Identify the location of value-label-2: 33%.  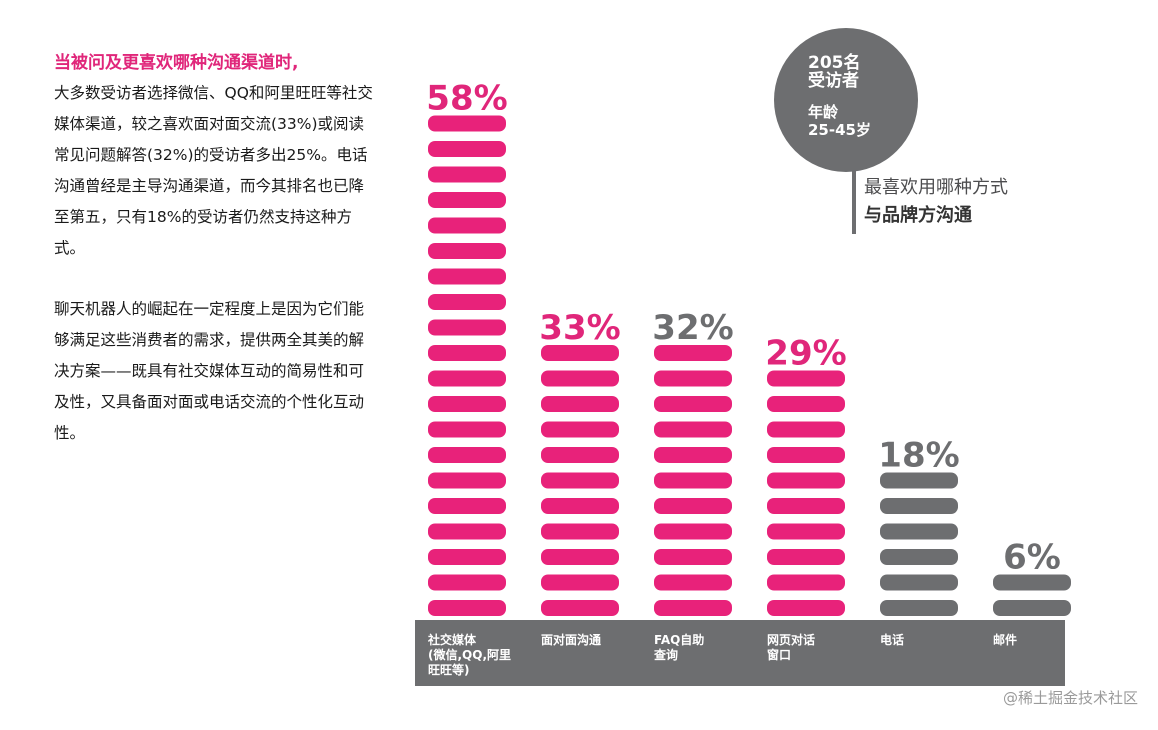
(579, 328).